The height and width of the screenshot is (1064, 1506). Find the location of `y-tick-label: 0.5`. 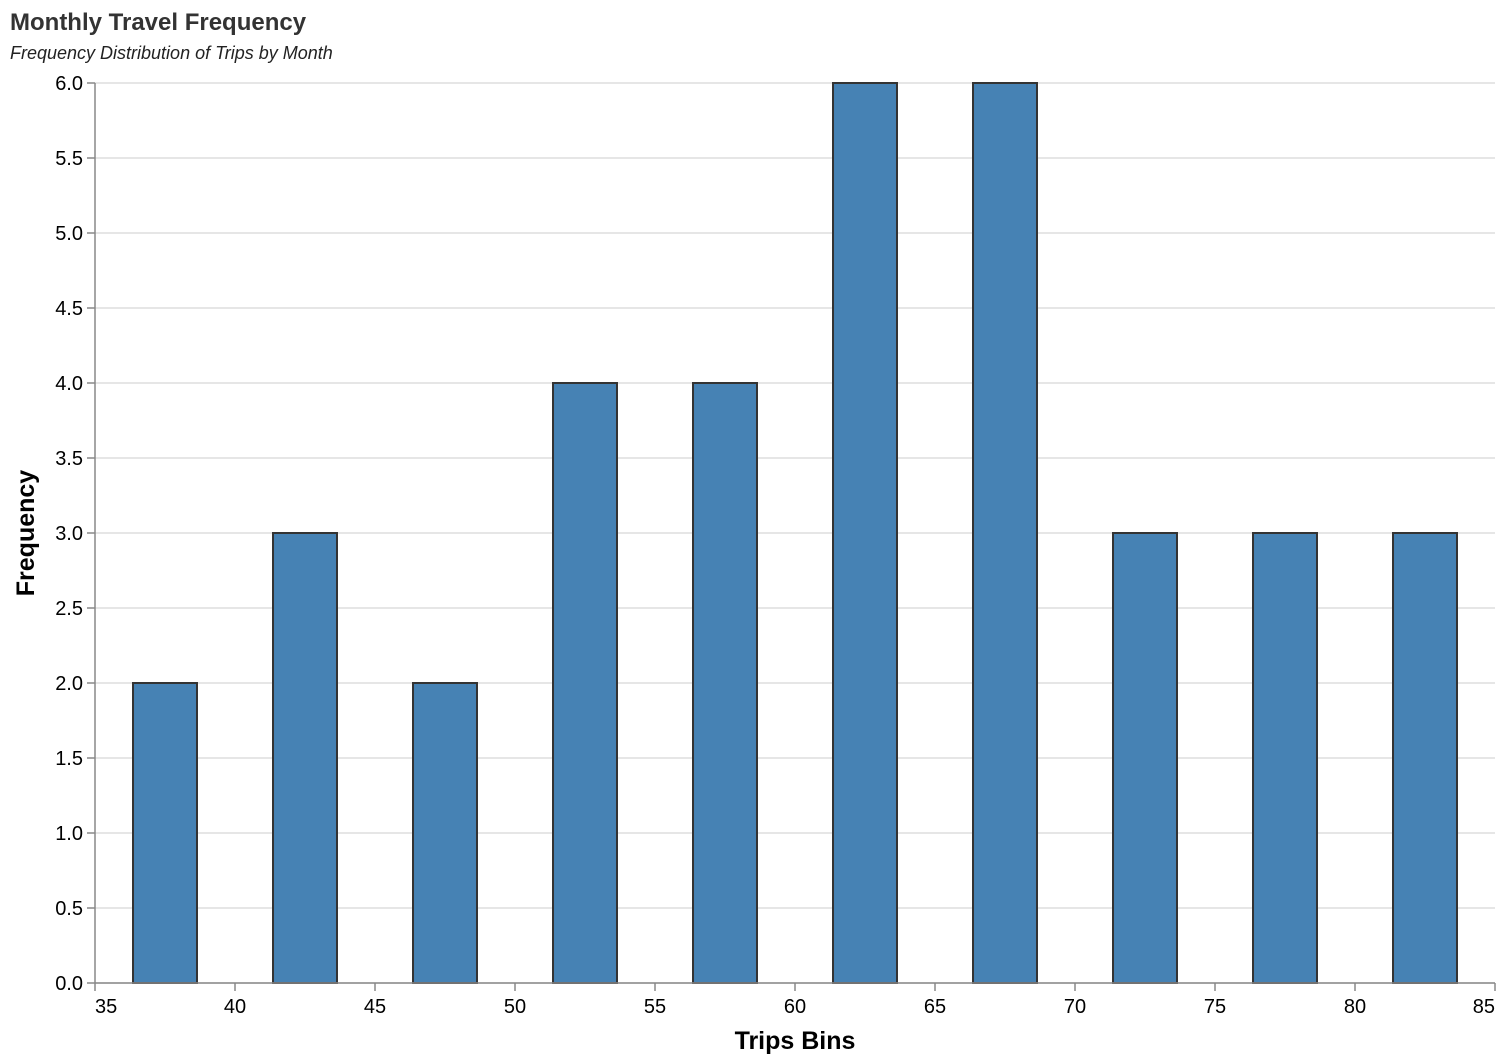

y-tick-label: 0.5 is located at coordinates (69, 909).